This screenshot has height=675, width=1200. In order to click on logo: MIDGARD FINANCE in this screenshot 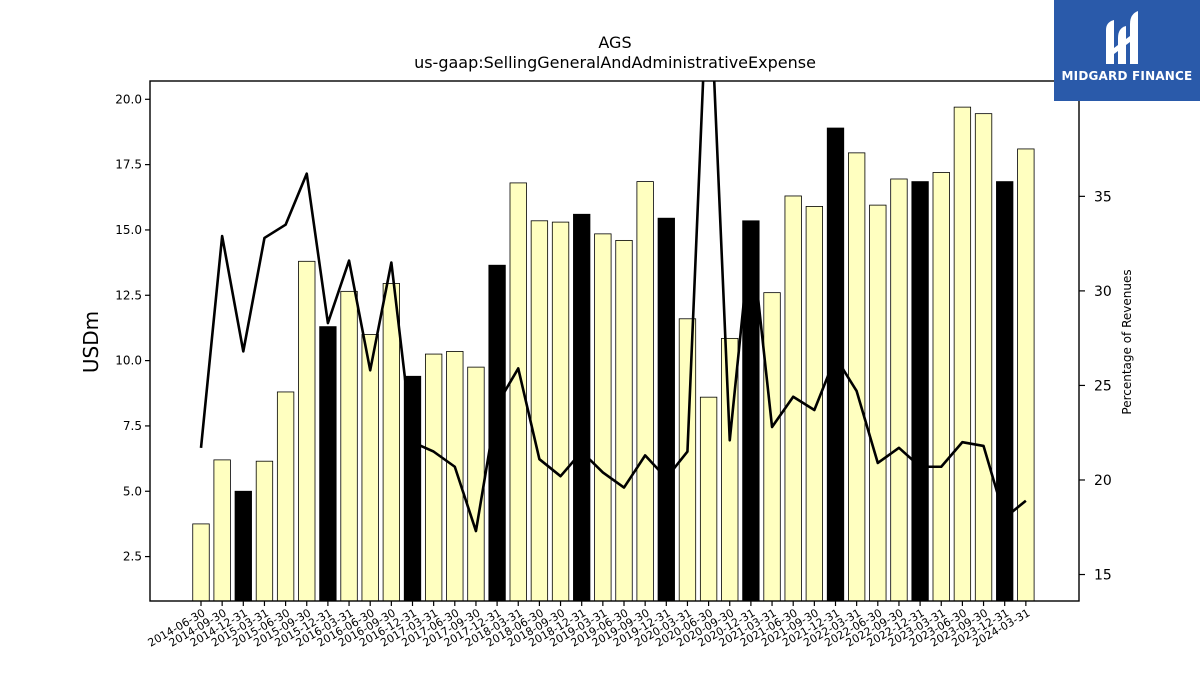, I will do `click(1127, 50)`.